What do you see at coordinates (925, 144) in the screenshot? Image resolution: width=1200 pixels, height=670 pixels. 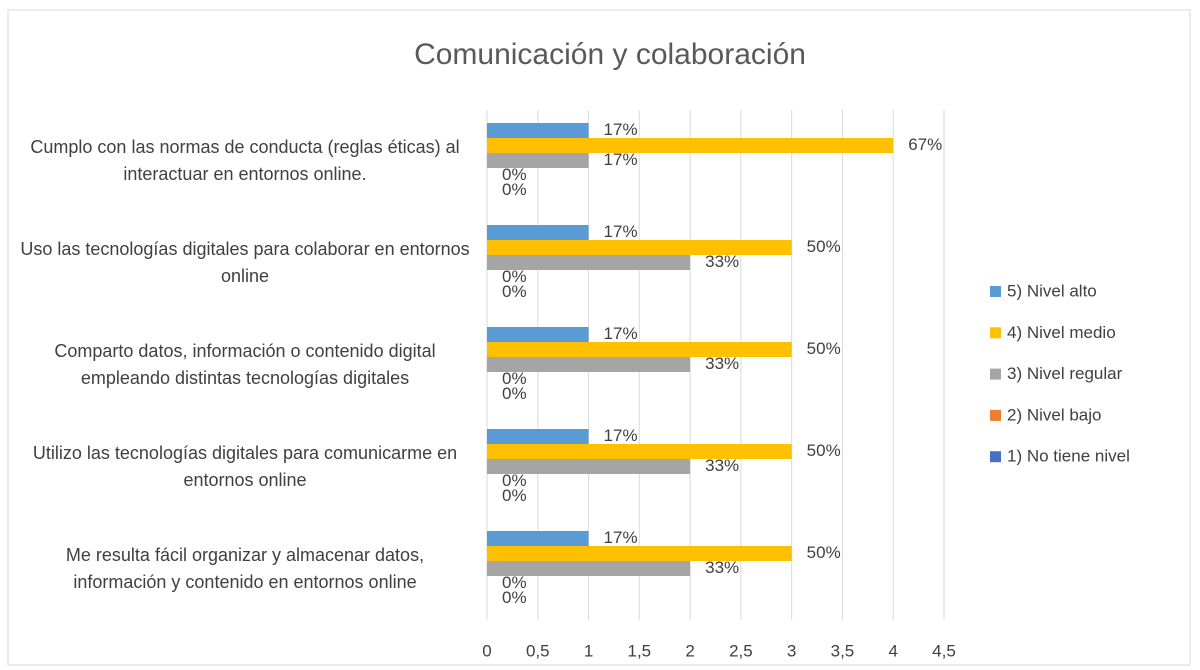 I see `data-label: 67%` at bounding box center [925, 144].